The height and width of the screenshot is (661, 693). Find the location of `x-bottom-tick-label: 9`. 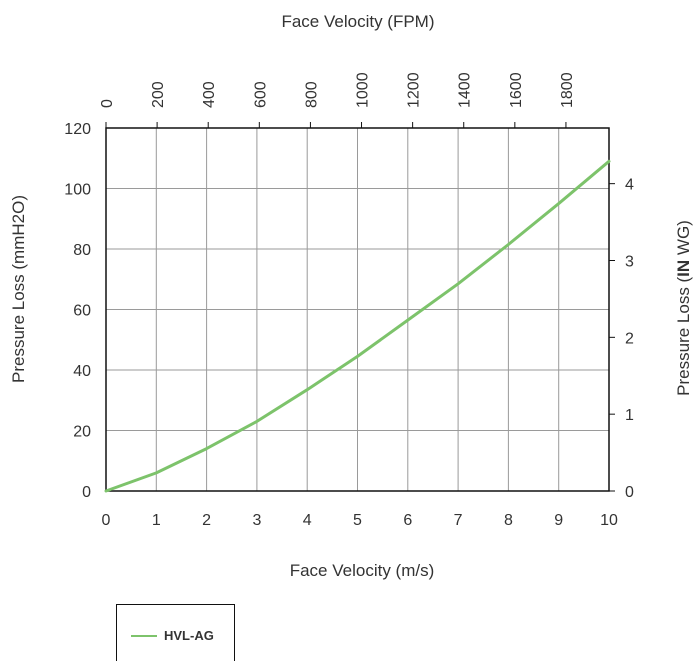

x-bottom-tick-label: 9 is located at coordinates (558, 520).